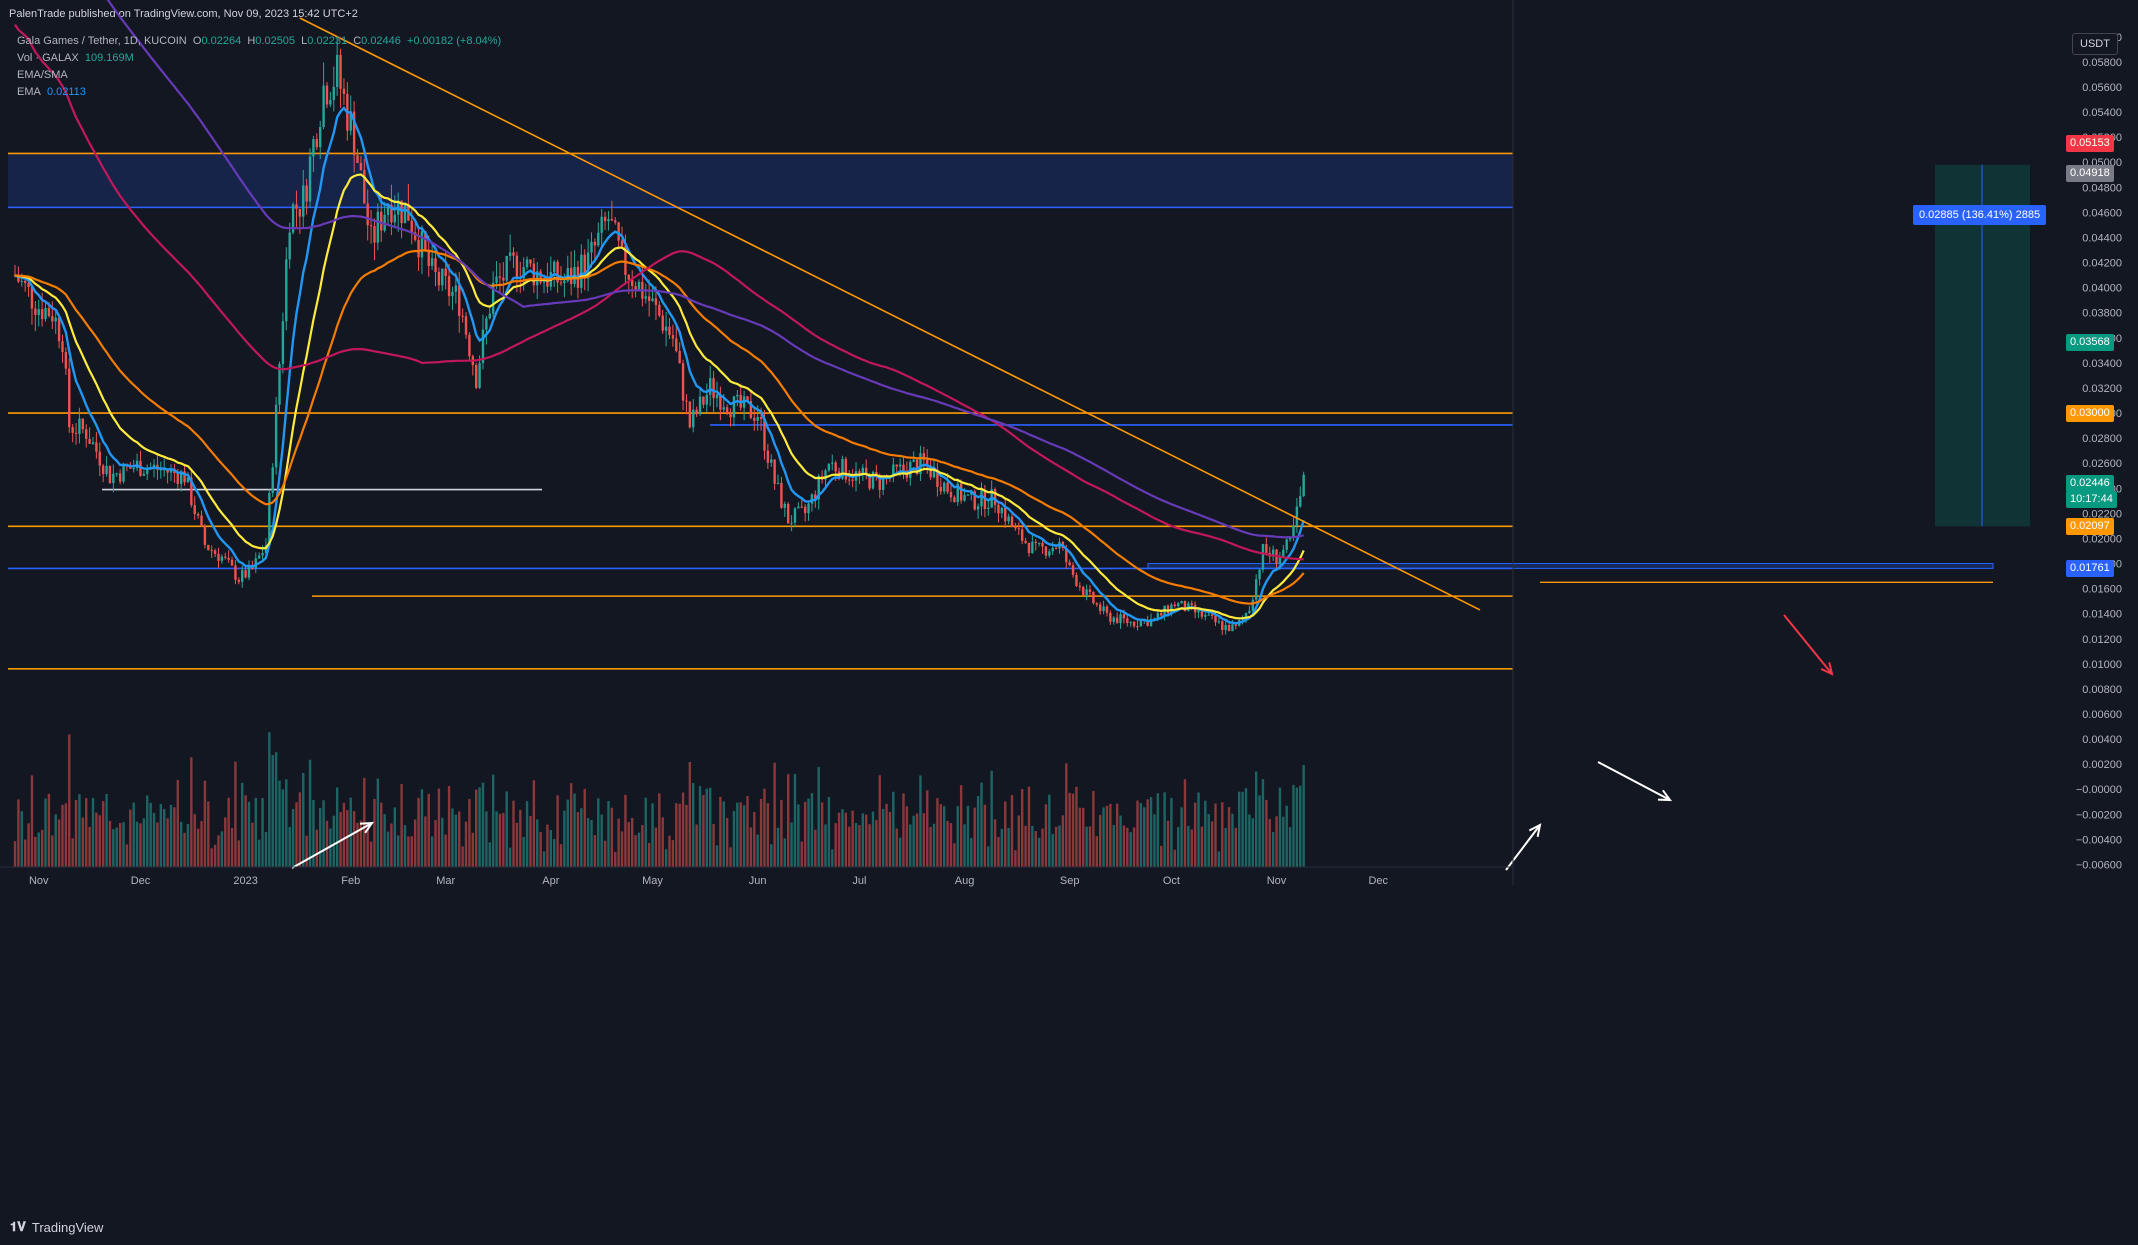 The image size is (2138, 1245). Describe the element at coordinates (2095, 44) in the screenshot. I see `currency-button: USDT` at that location.